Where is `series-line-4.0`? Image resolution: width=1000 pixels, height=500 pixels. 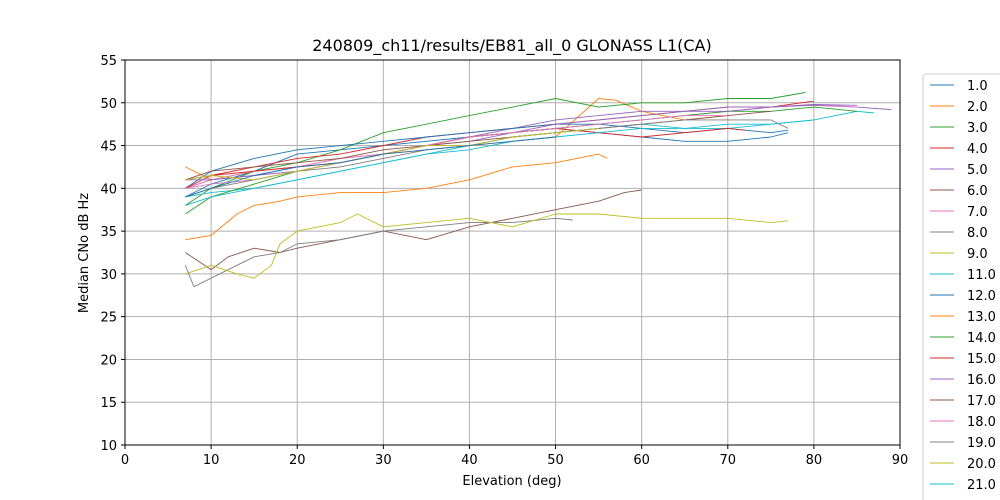
series-line-4.0 is located at coordinates (499, 140).